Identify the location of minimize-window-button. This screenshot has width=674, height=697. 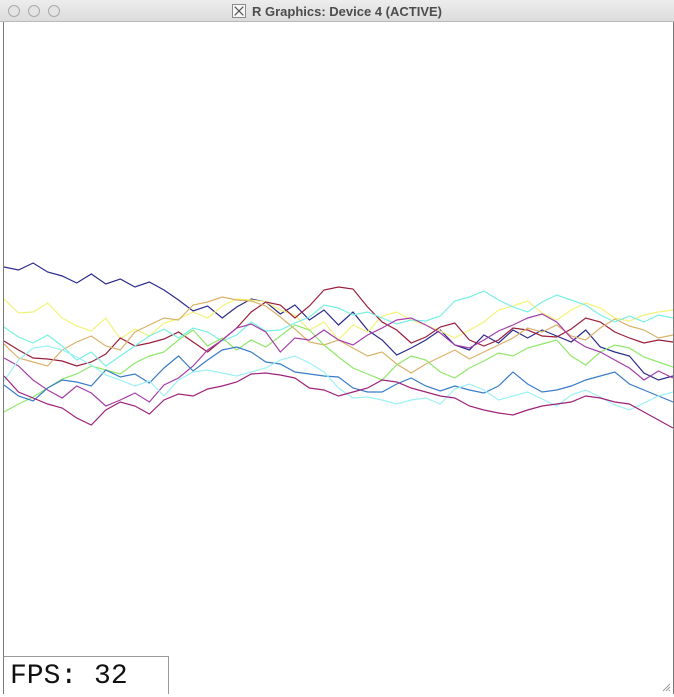
(34, 11).